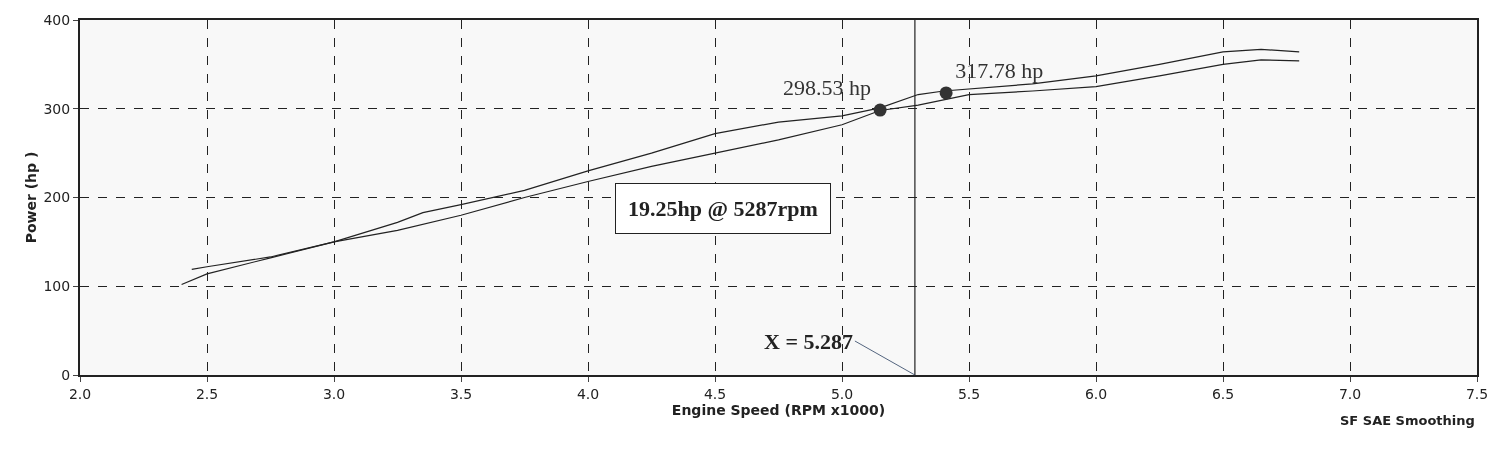  Describe the element at coordinates (842, 393) in the screenshot. I see `x-tick-label: 5.0` at that location.